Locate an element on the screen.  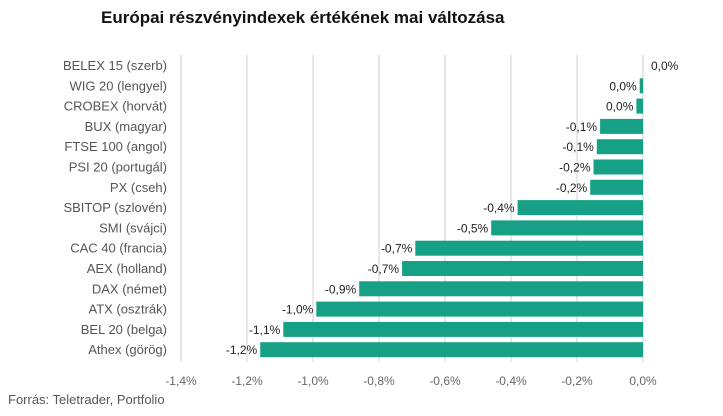
category-label: BEL 20 (belga) is located at coordinates (124, 329).